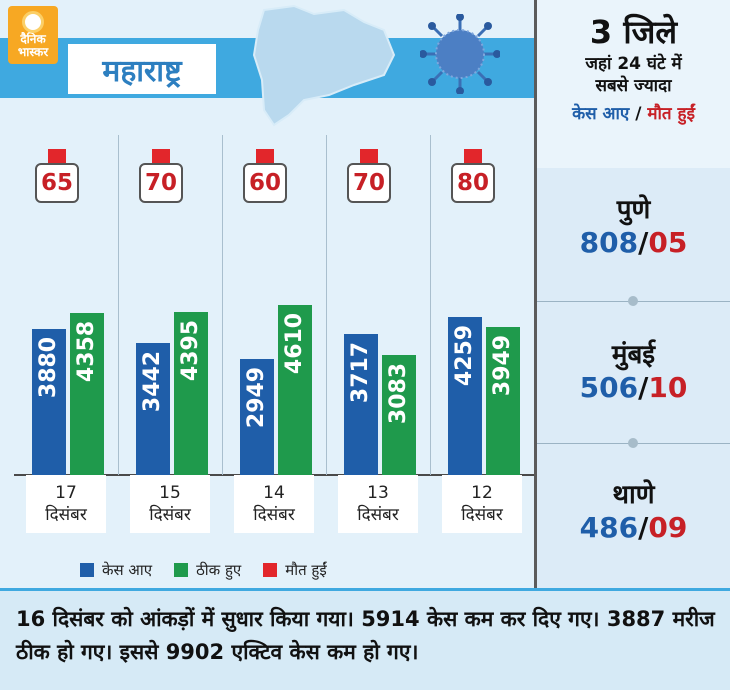 This screenshot has height=690, width=730. I want to click on district-name: मुंबई, so click(633, 355).